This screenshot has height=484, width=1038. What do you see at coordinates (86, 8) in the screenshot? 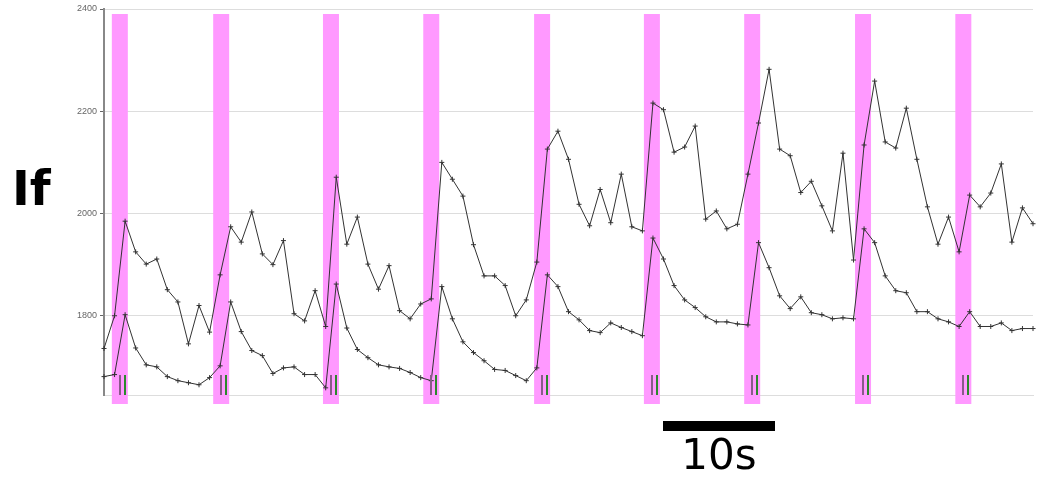
I see `y-tick-label: 2400` at bounding box center [86, 8].